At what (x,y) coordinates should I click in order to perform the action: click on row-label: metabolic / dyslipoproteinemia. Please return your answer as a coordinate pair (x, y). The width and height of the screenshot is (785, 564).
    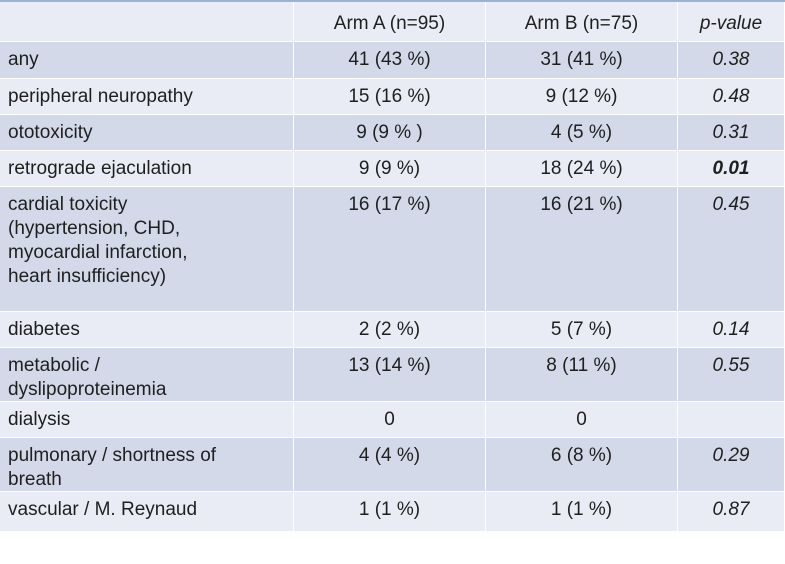
    Looking at the image, I should click on (147, 377).